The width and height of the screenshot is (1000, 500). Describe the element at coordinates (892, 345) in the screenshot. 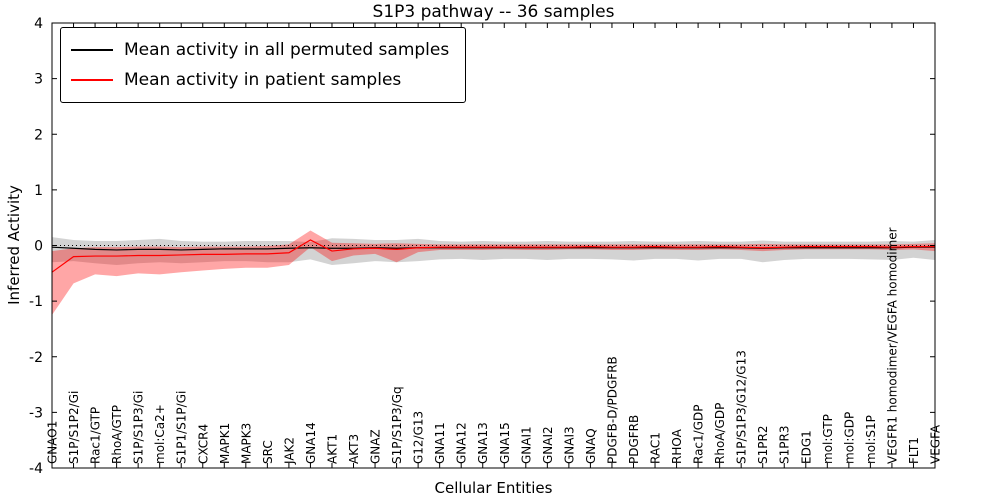

I see `x-tick-label: VEGFR1 homodimer/VEGFA homodimer` at that location.